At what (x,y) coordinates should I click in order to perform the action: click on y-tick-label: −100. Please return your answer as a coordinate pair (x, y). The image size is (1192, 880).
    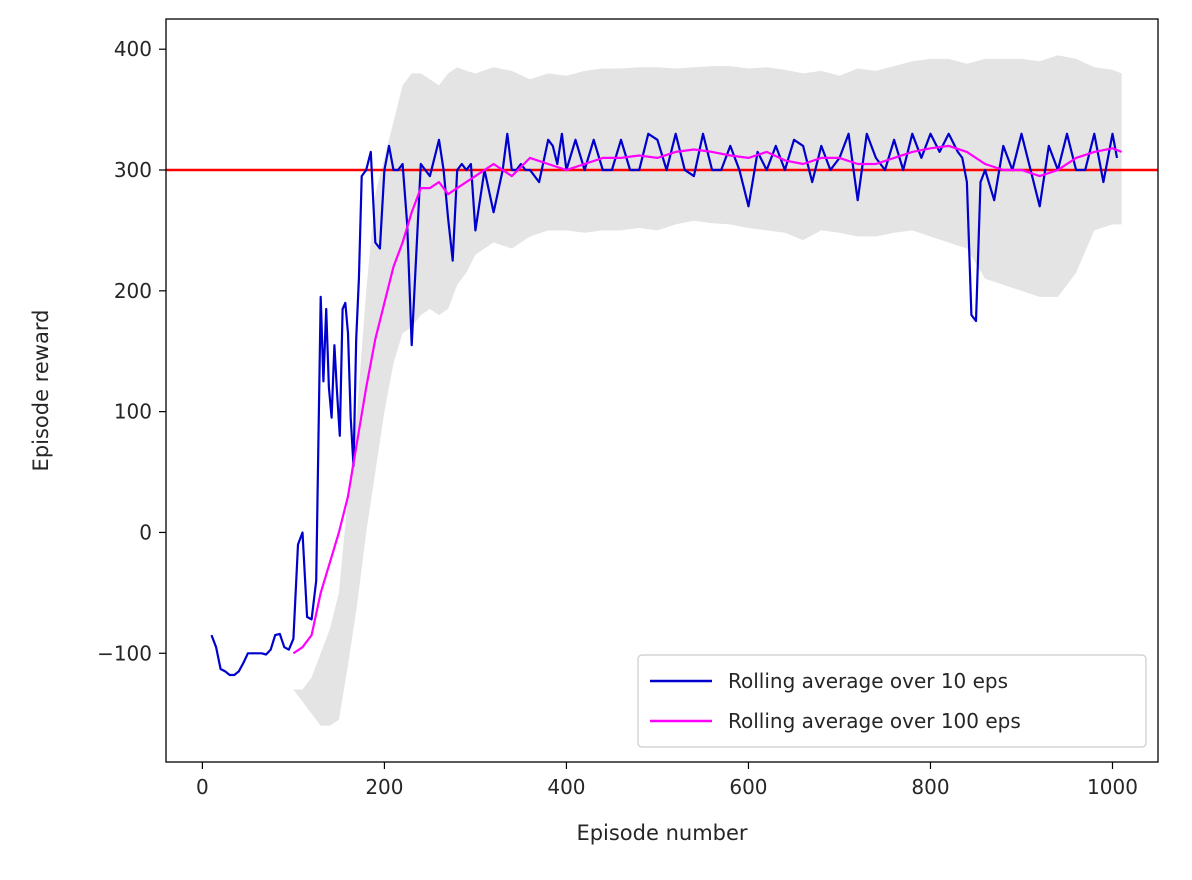
    Looking at the image, I should click on (124, 653).